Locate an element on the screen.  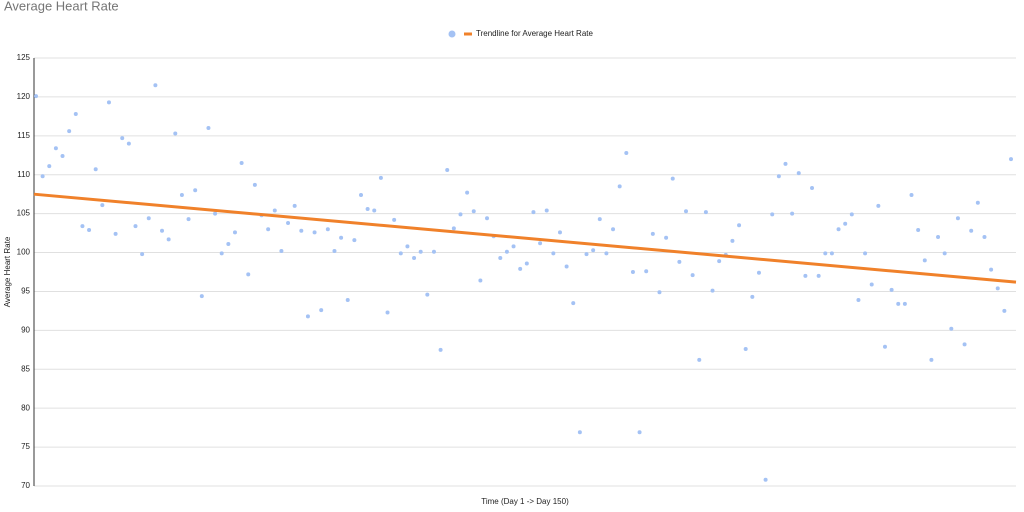
y-tick-label: 90 is located at coordinates (25, 329).